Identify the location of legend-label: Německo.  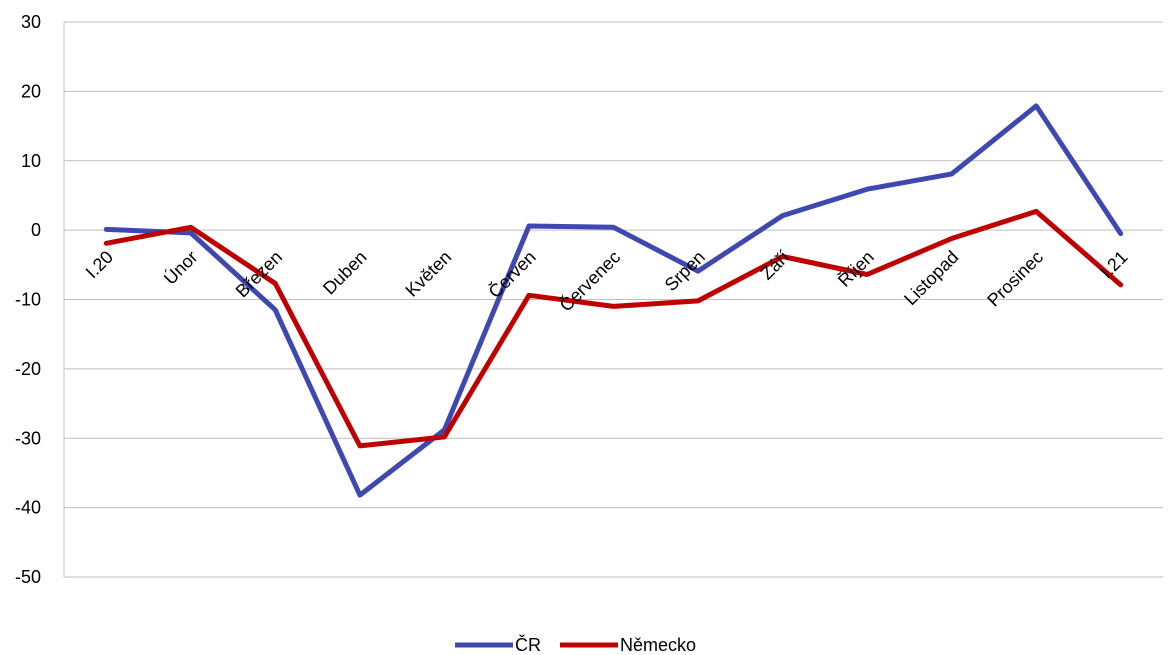
(658, 645).